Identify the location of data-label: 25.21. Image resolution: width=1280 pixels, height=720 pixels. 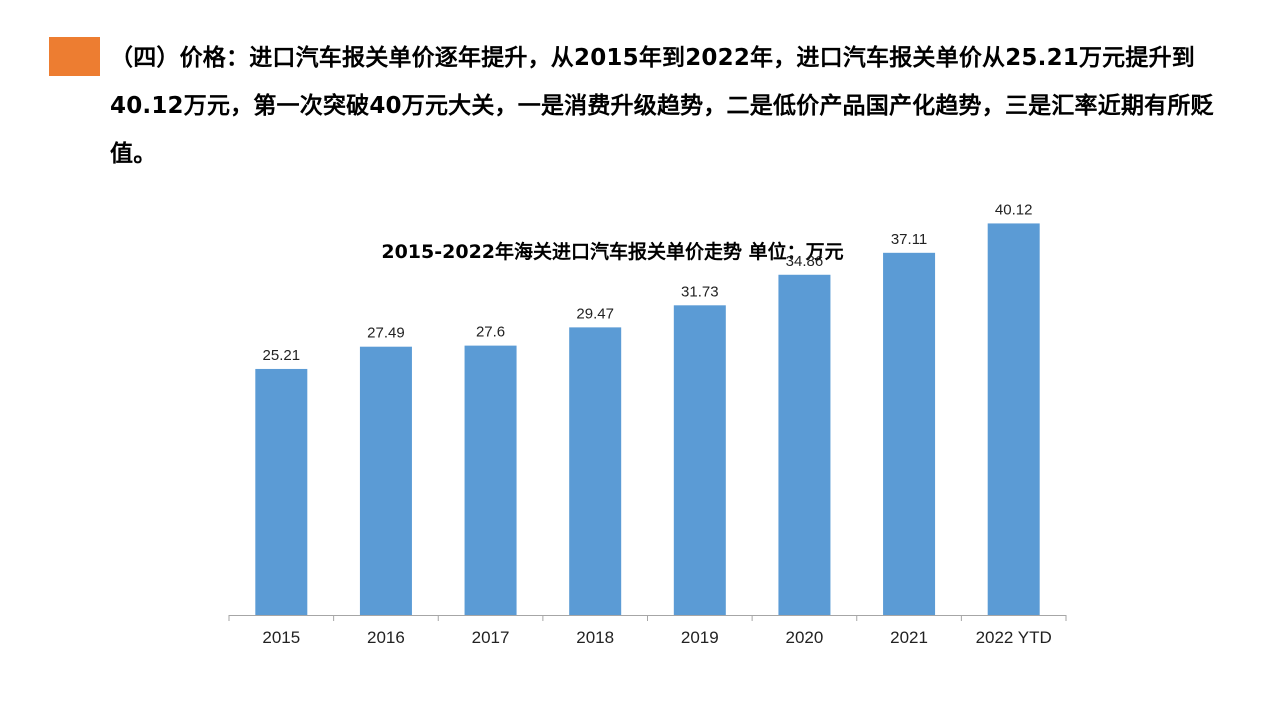
(282, 355).